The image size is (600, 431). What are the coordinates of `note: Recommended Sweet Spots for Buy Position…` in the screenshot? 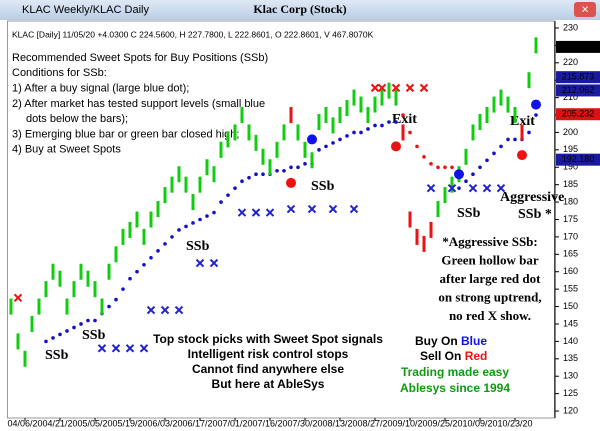 It's located at (140, 58).